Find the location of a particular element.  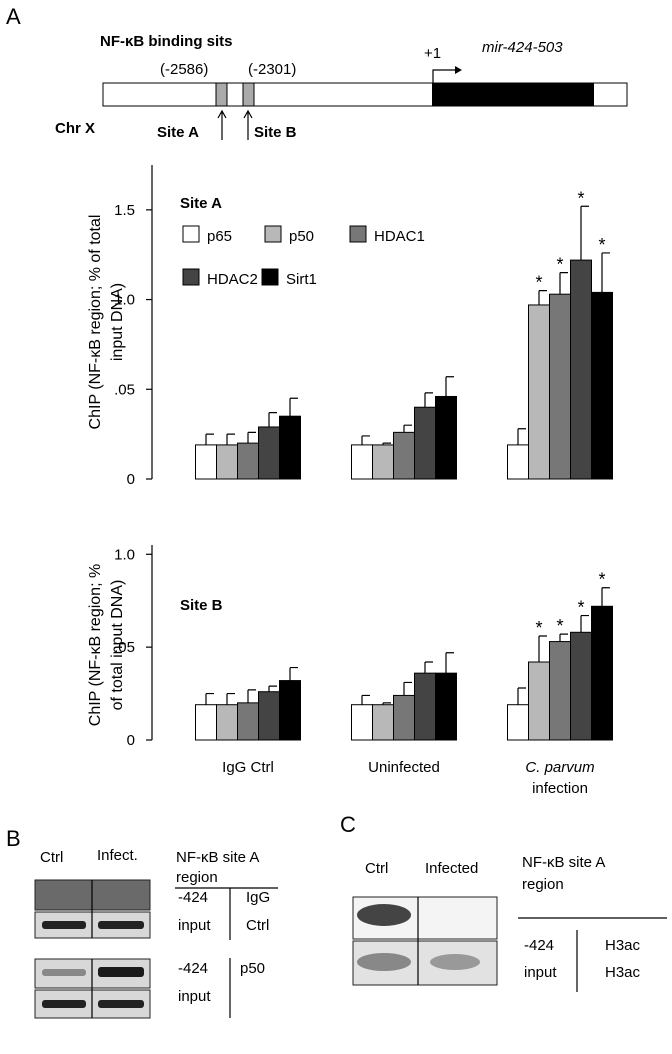

antibody-label: Ctrl is located at coordinates (257, 925).